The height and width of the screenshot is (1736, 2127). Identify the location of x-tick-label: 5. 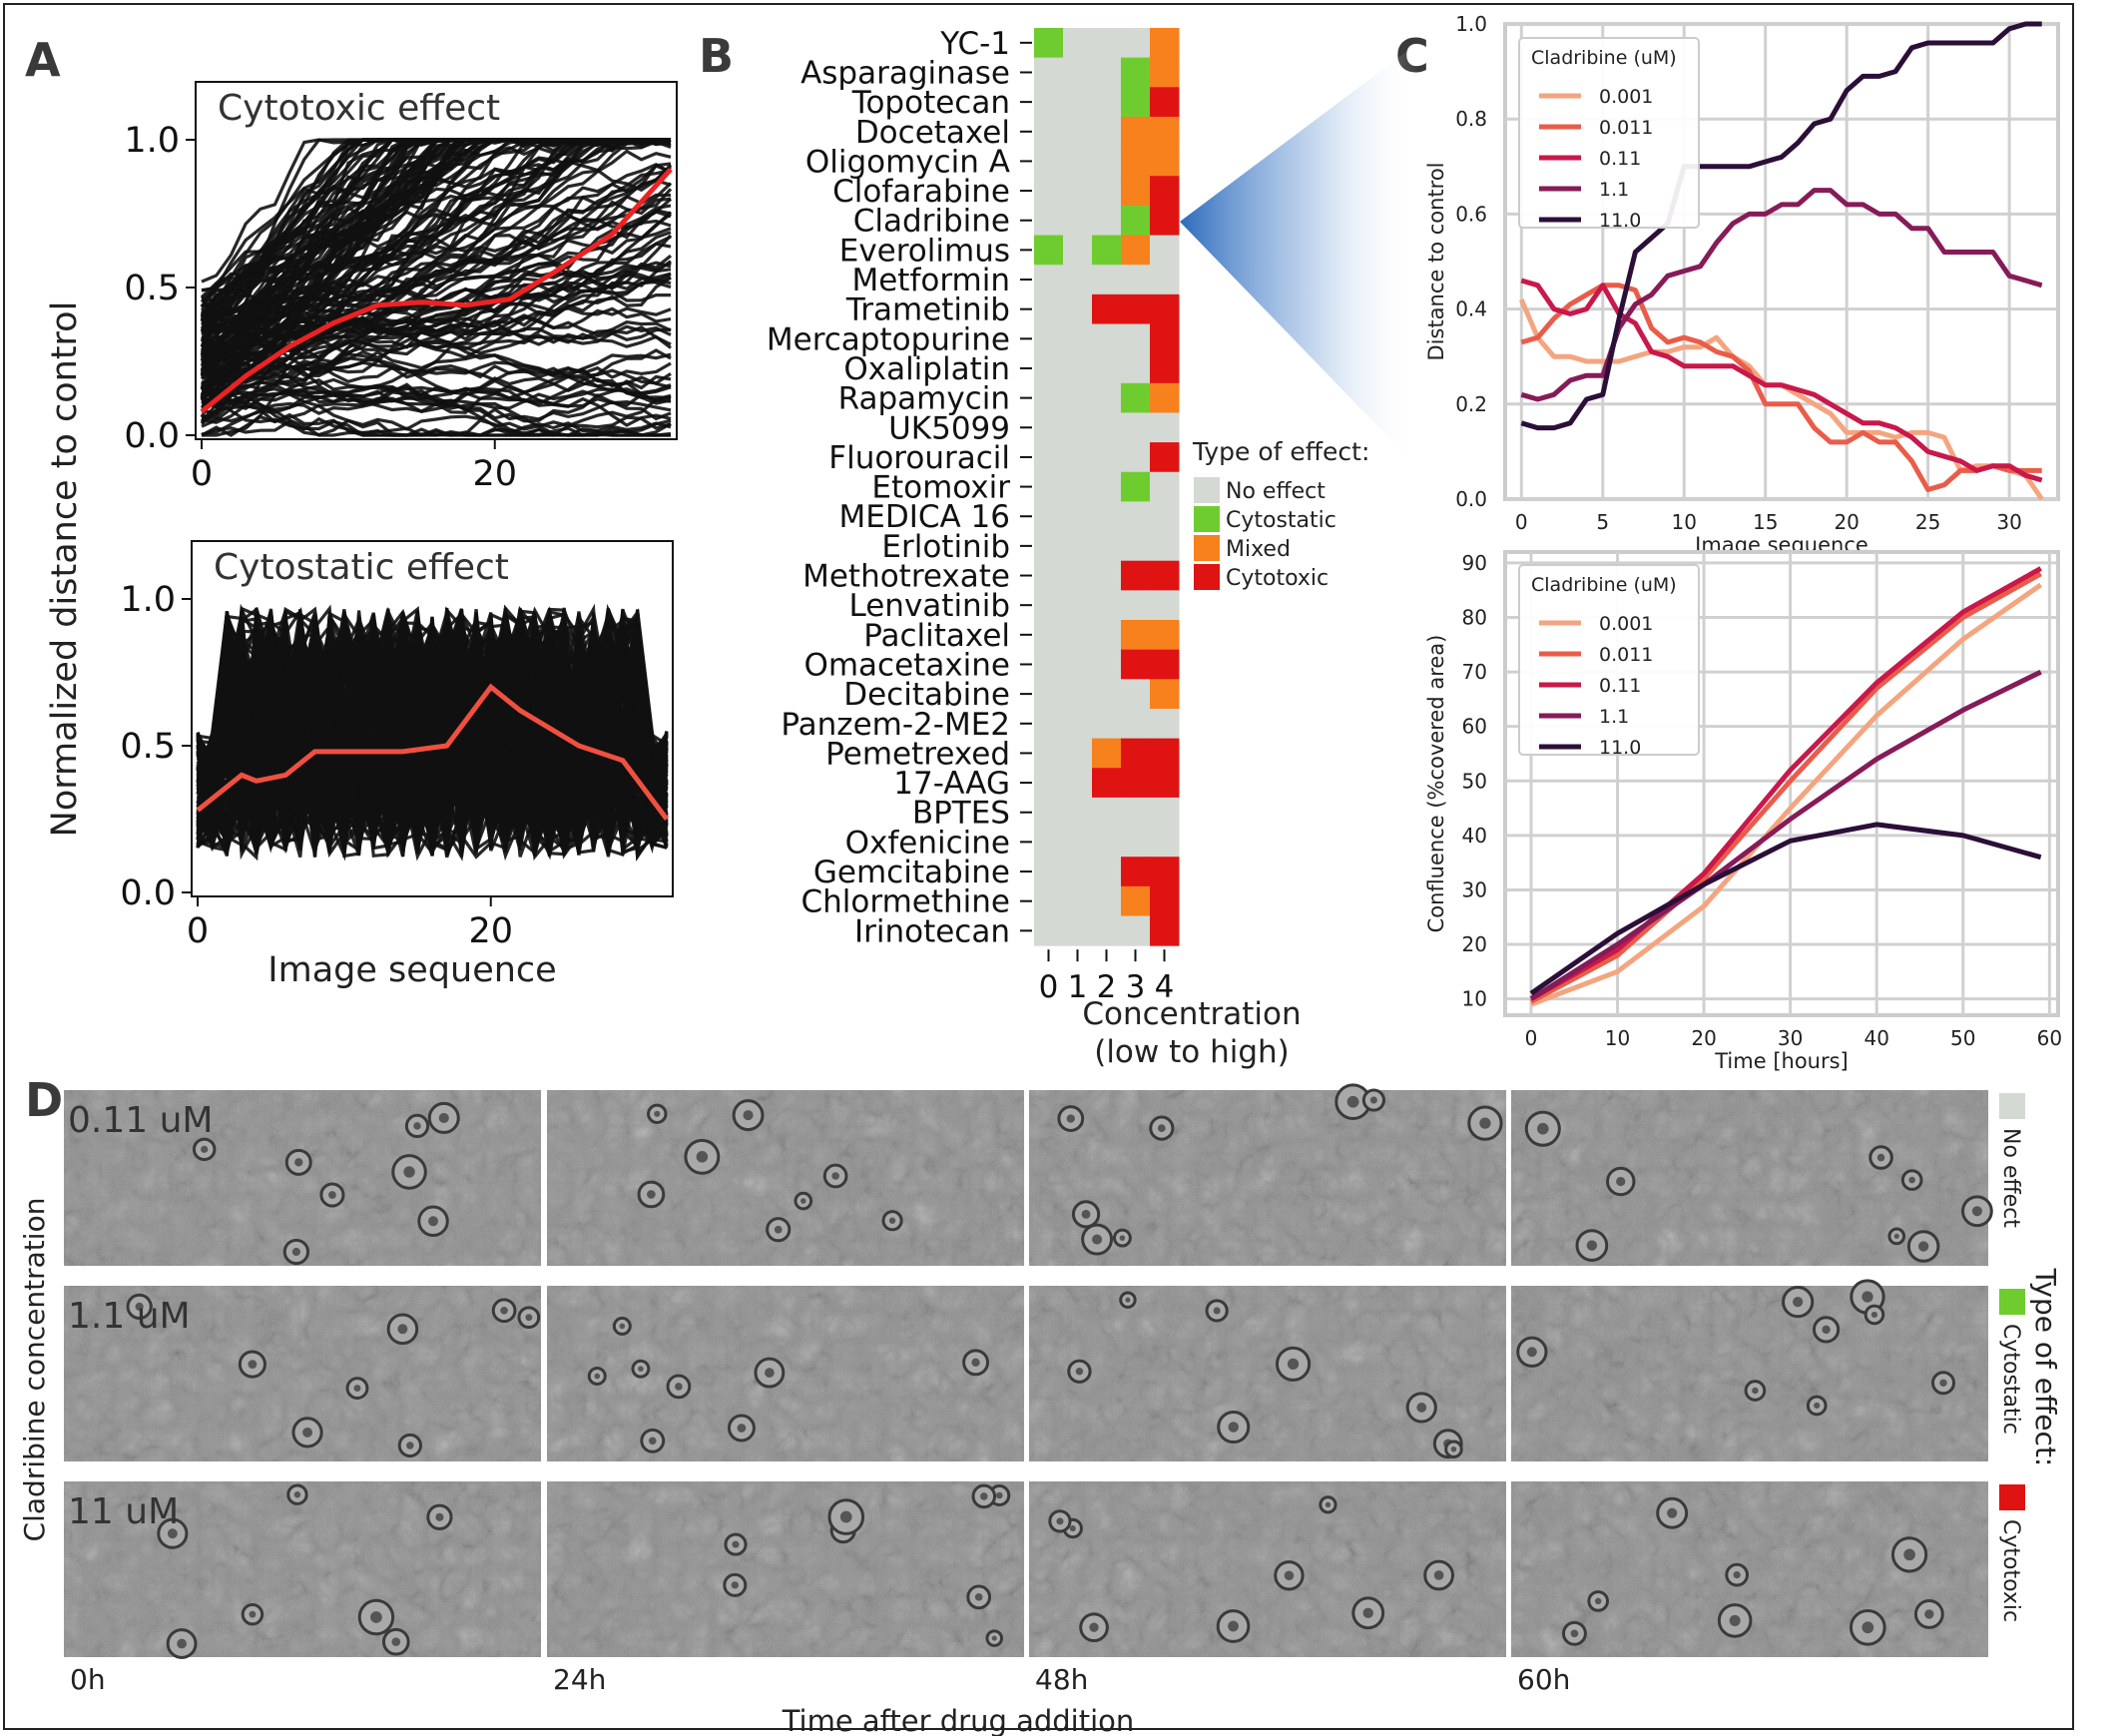
(1602, 522).